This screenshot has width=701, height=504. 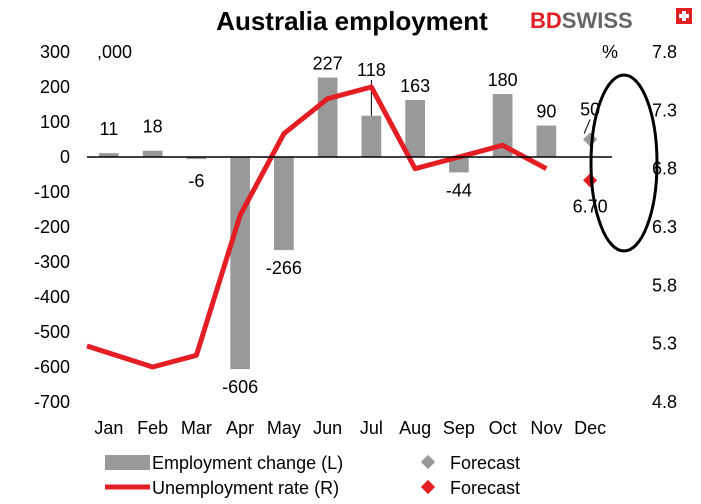 I want to click on right-tick-label-6: 4.8, so click(x=664, y=402).